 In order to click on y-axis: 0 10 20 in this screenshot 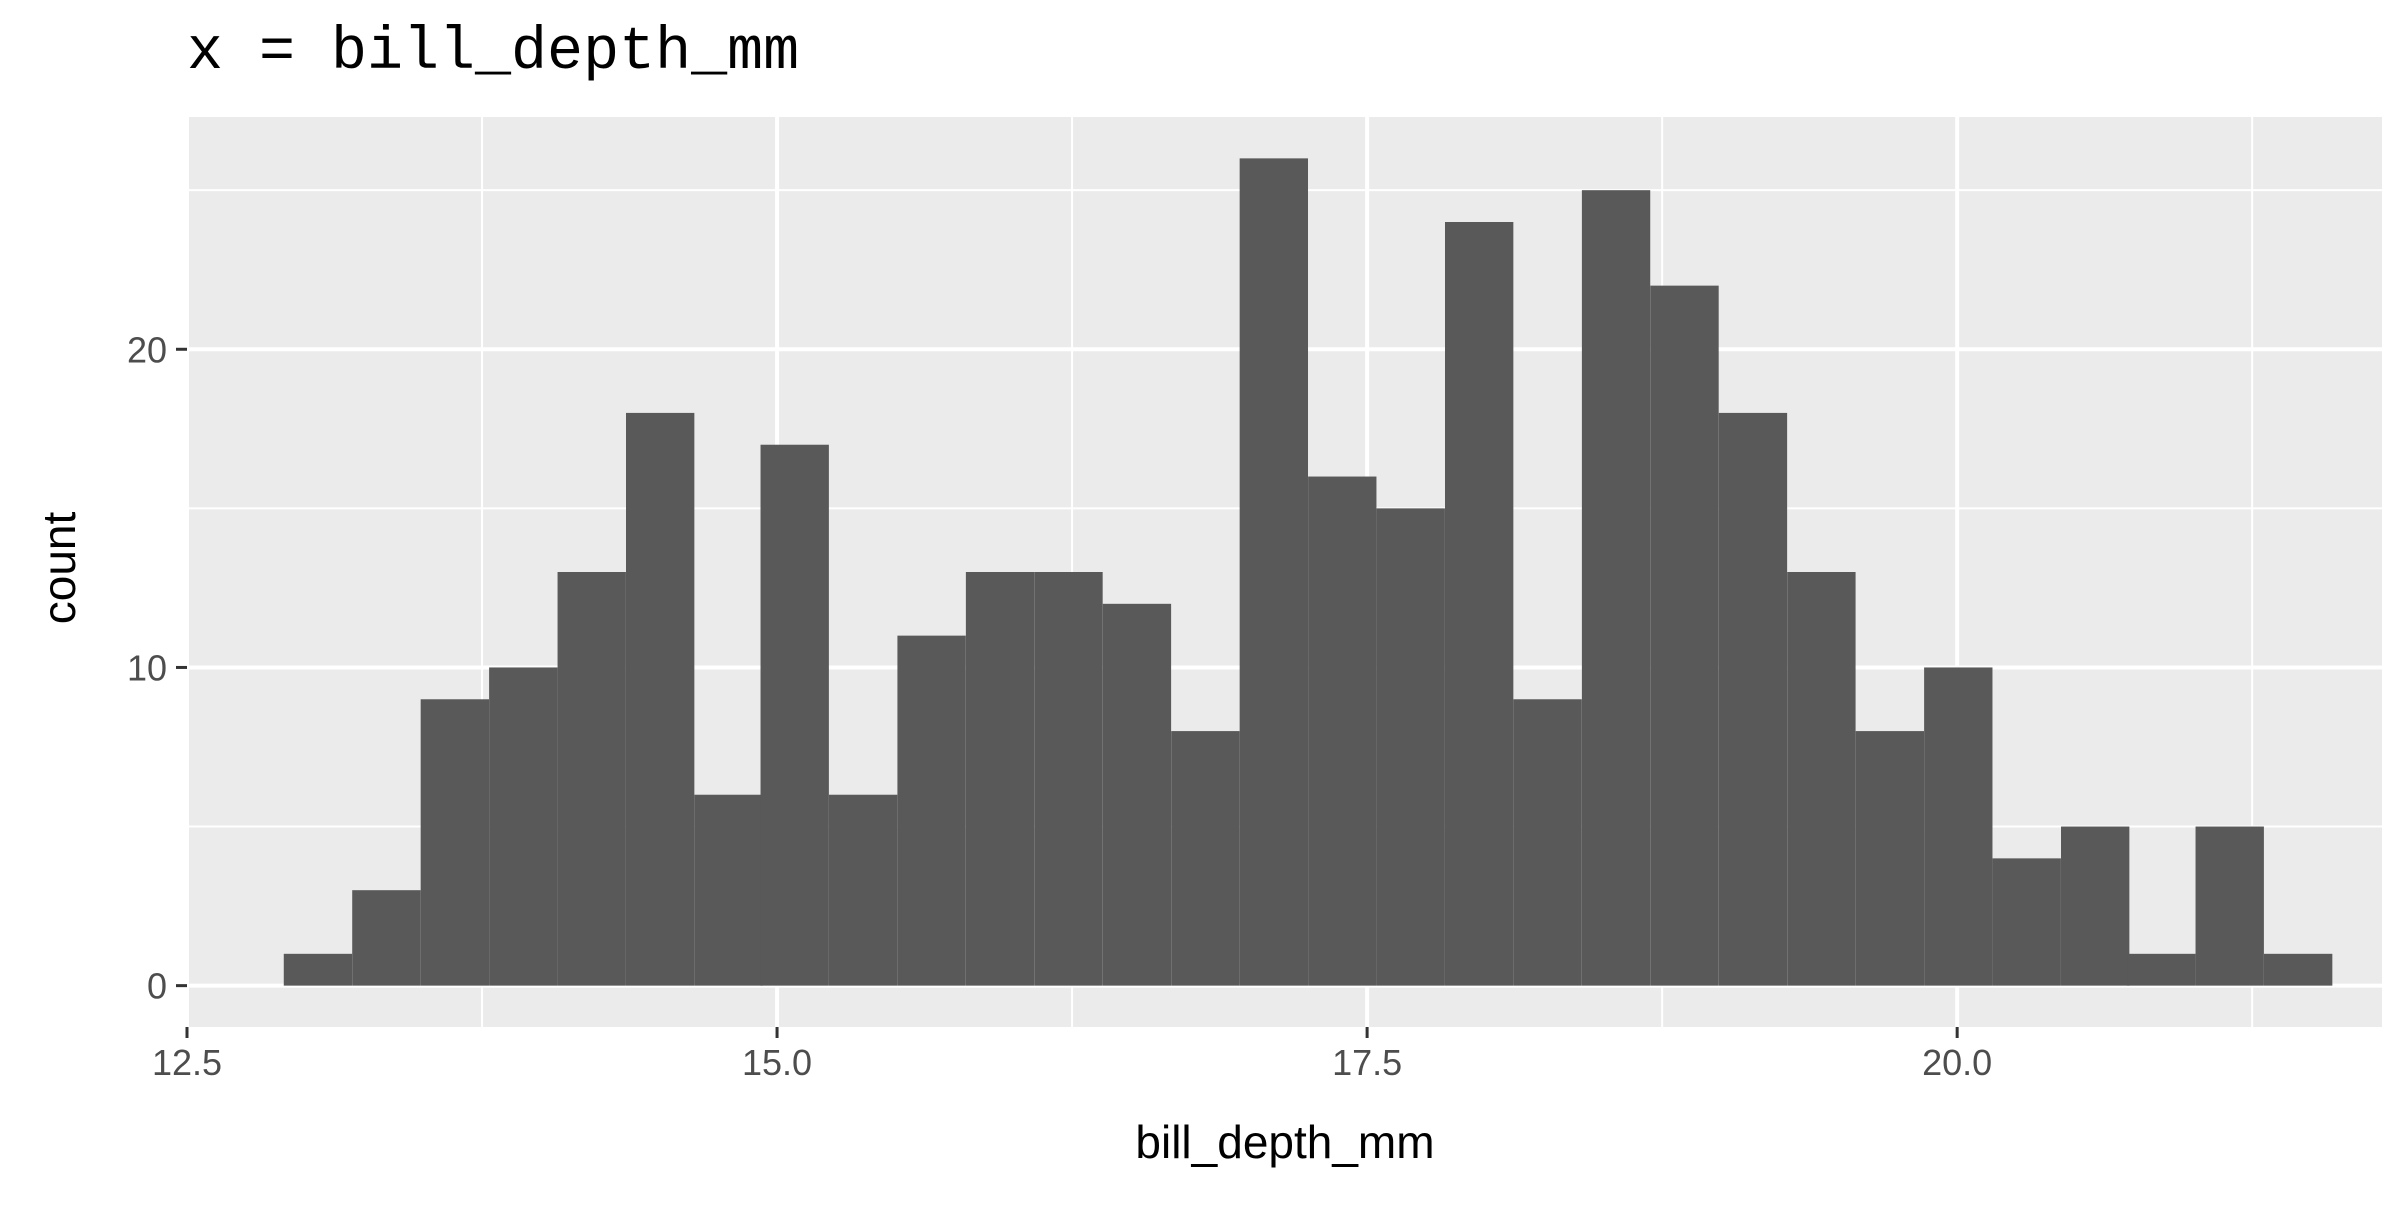, I will do `click(157, 668)`.